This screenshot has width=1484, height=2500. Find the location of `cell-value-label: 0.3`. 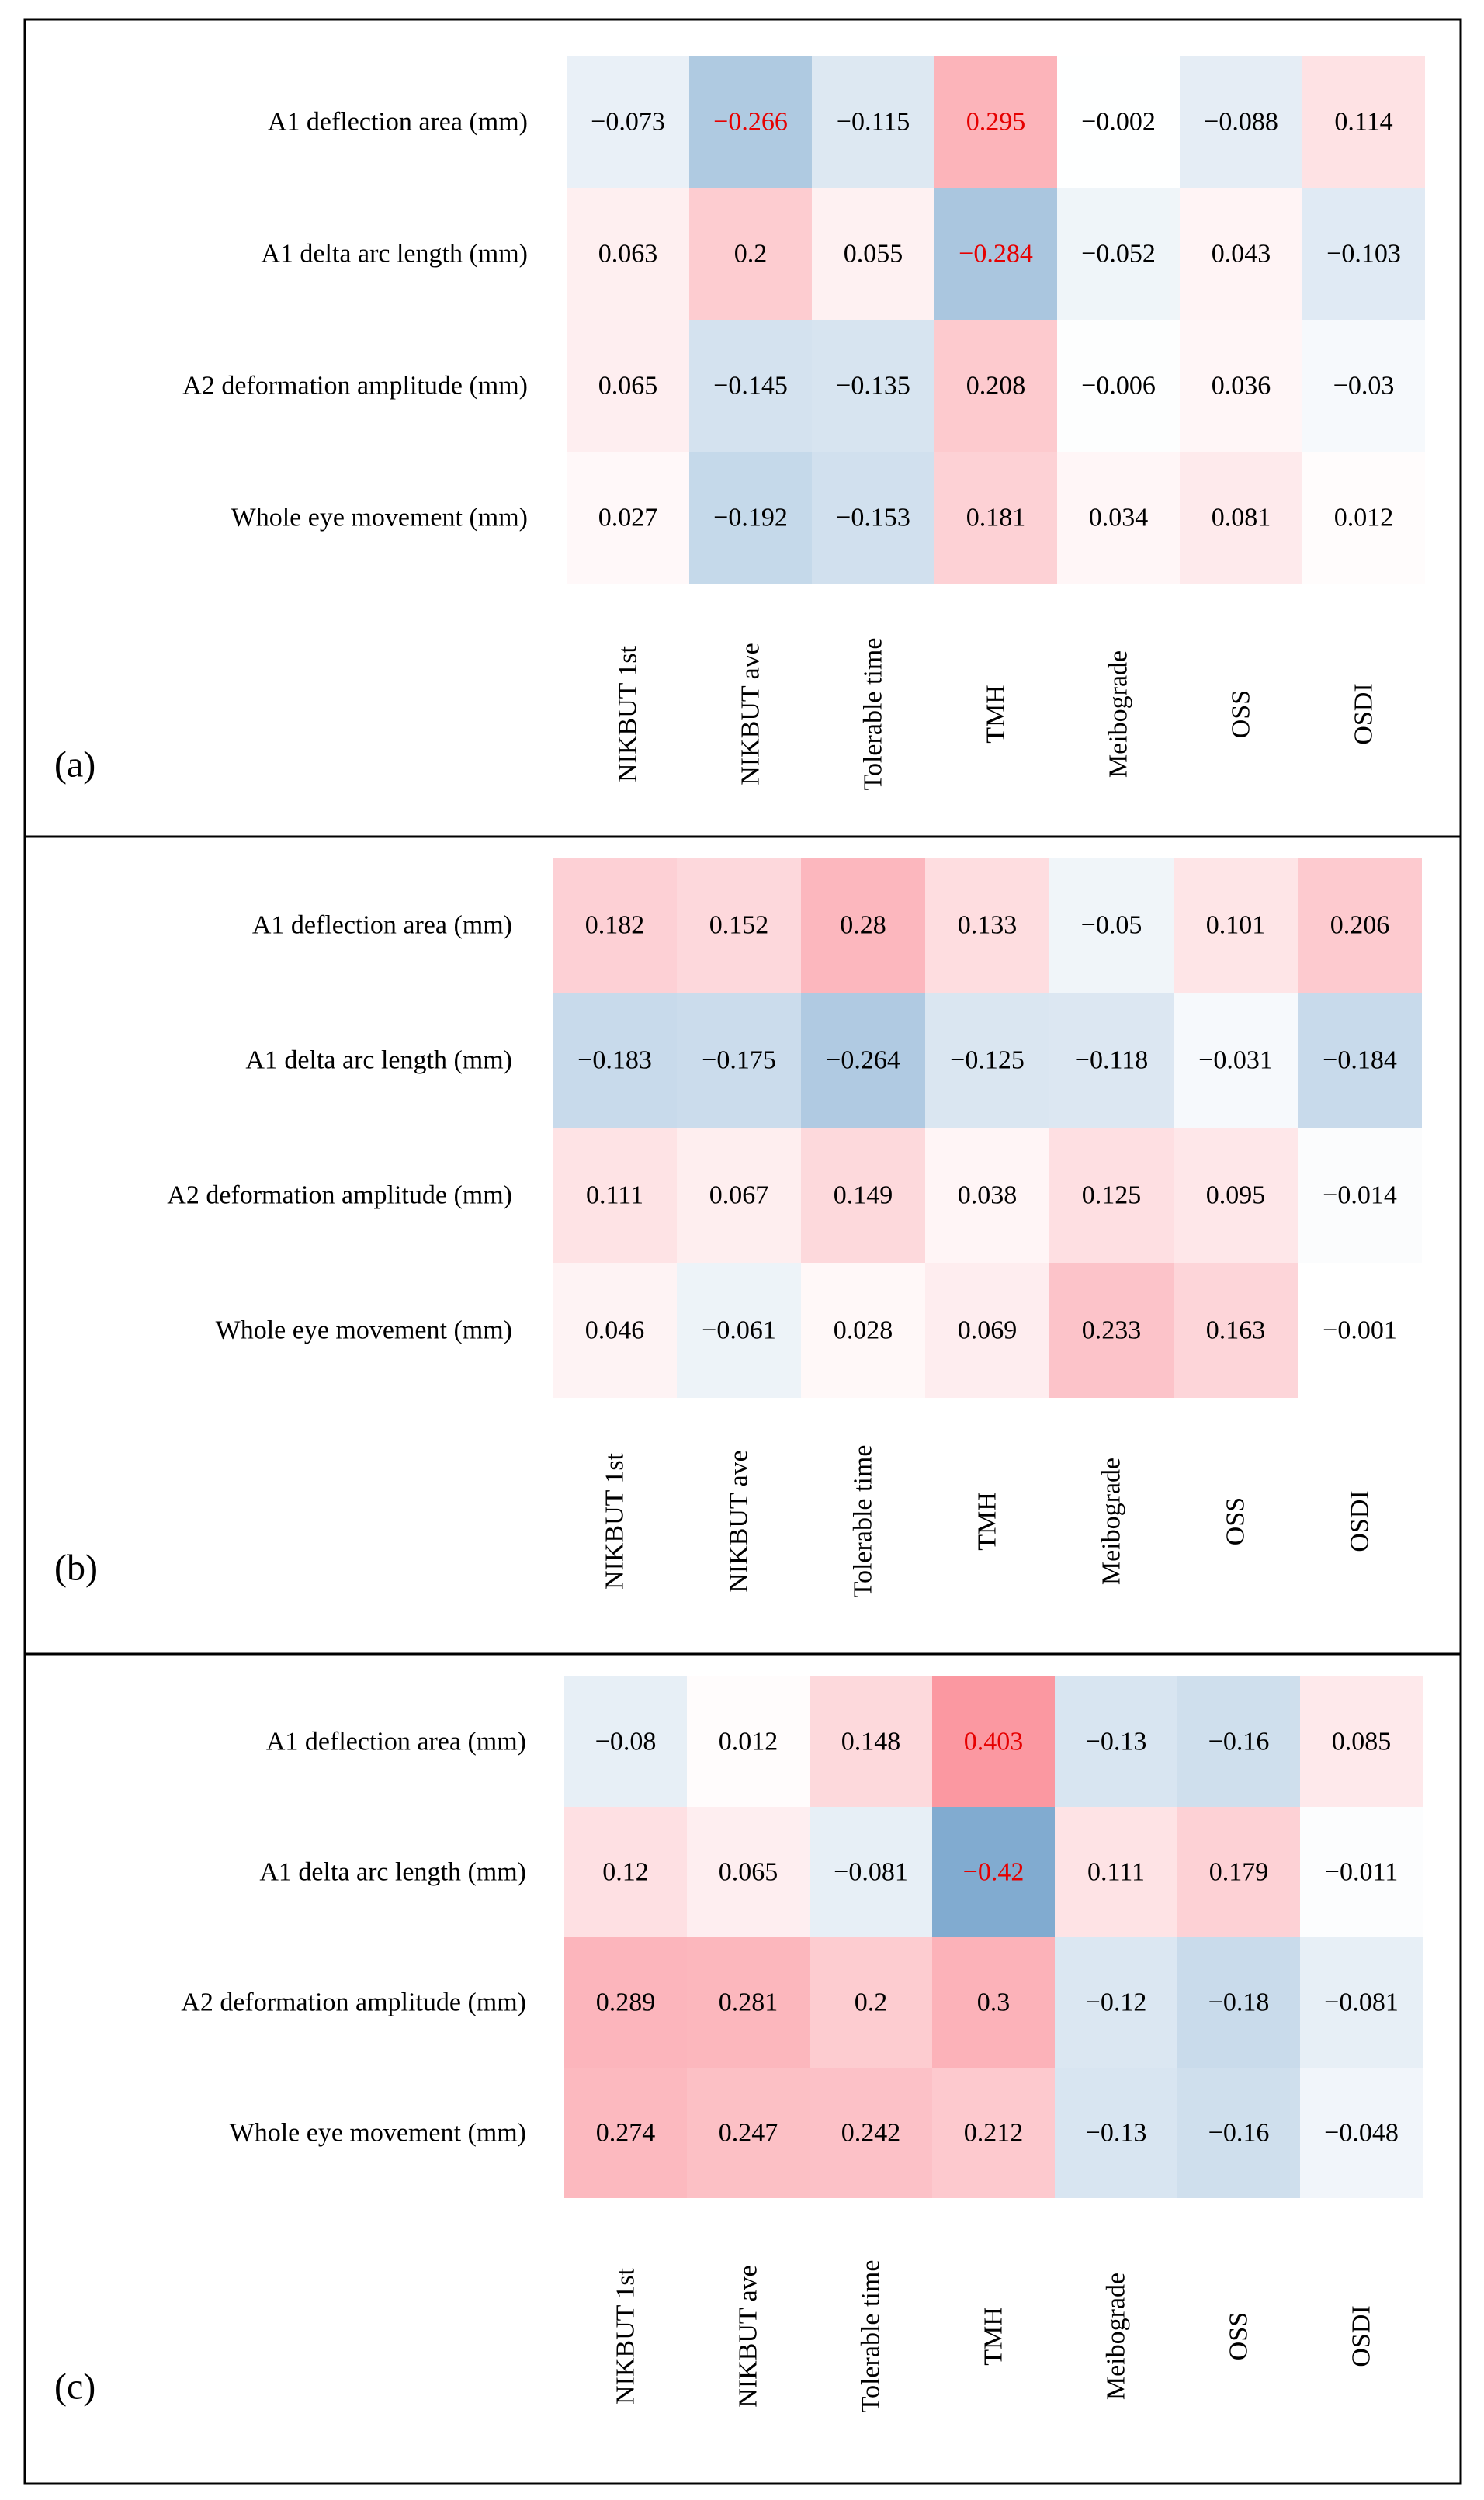

cell-value-label: 0.3 is located at coordinates (994, 2003).